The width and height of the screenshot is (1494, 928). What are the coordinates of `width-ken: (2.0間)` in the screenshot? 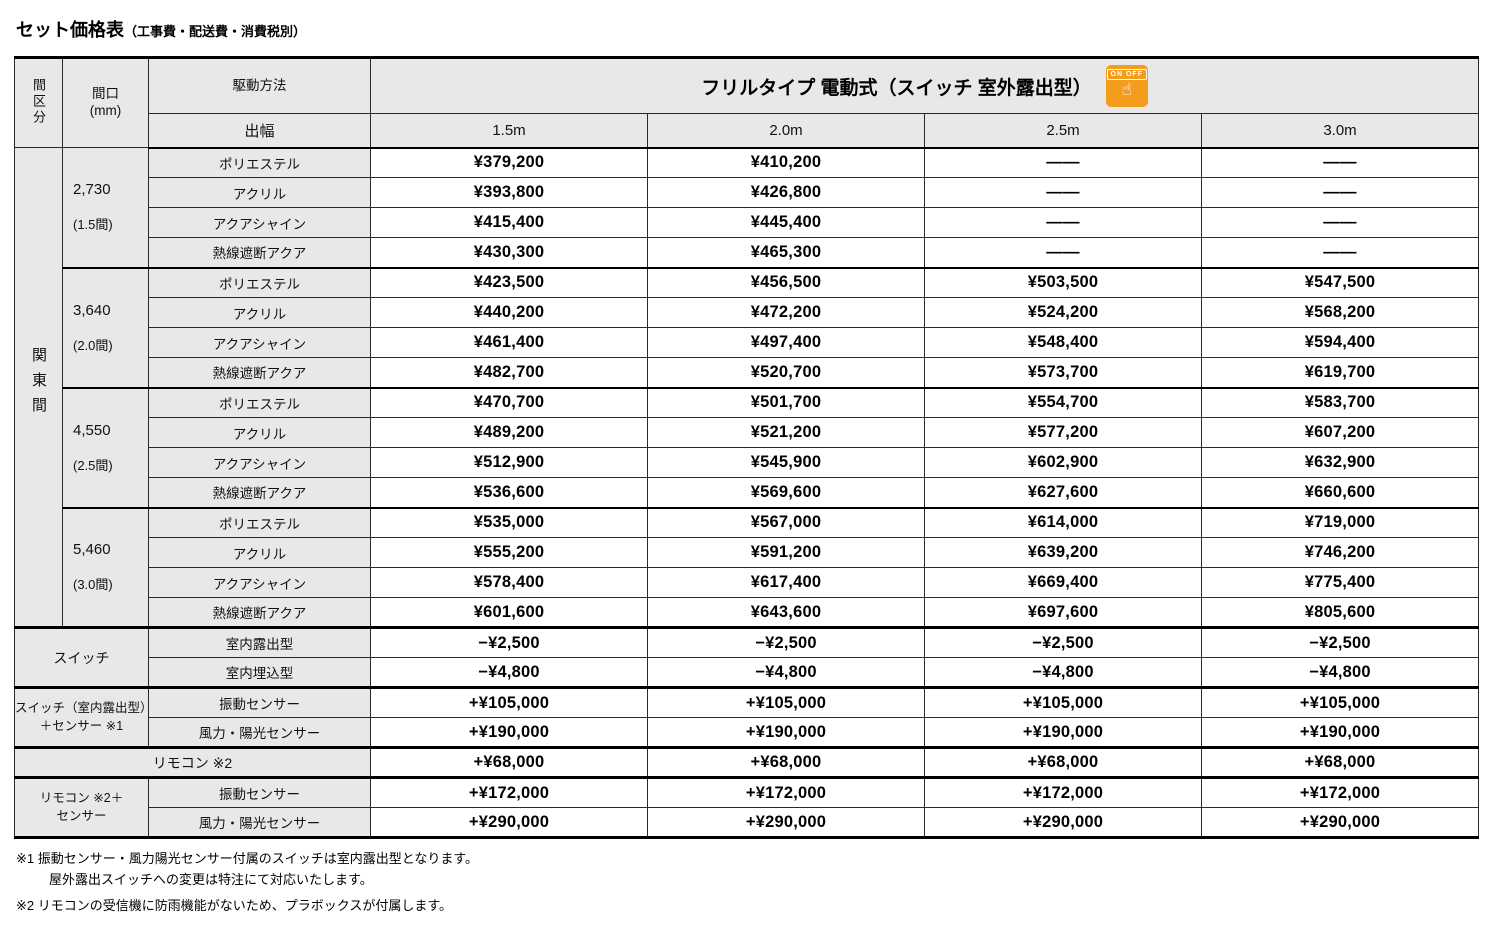 It's located at (93, 345).